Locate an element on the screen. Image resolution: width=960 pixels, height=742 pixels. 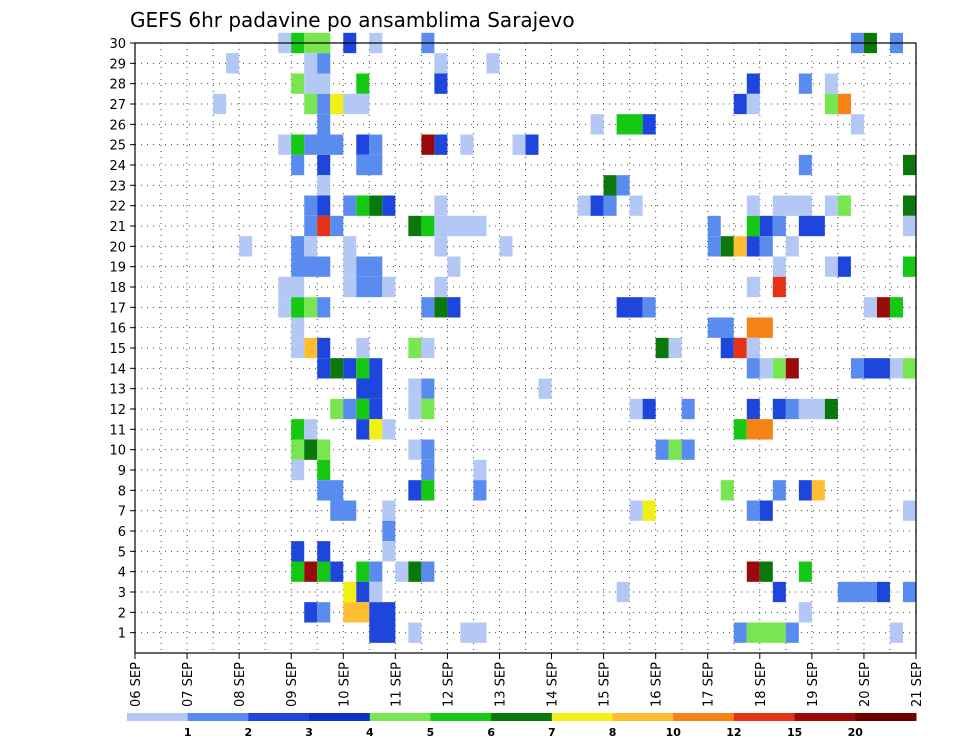
y-tick-label: 16 is located at coordinates (117, 329).